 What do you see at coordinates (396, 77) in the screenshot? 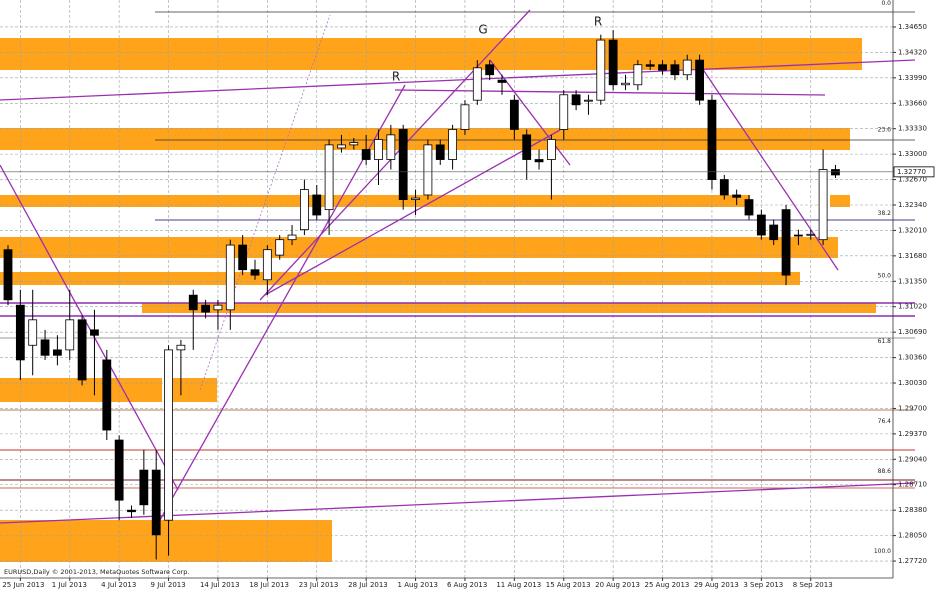
I see `annotation: R` at bounding box center [396, 77].